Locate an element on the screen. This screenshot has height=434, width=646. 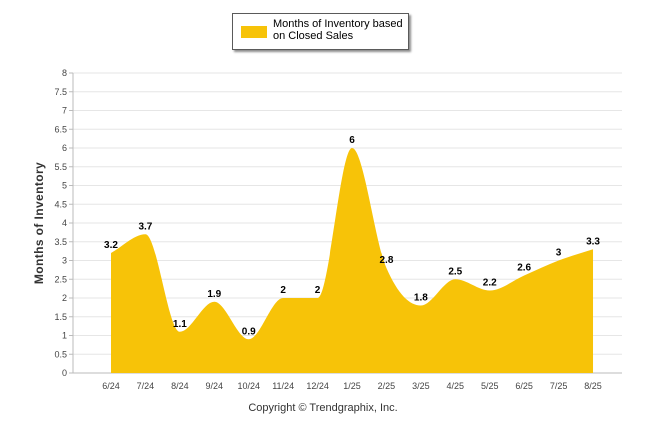
x-tick-label: 7/24 is located at coordinates (146, 386).